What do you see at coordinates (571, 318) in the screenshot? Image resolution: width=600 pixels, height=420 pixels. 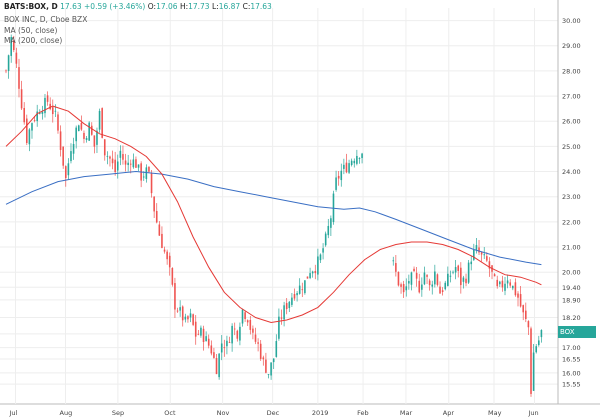 I see `y-tick-label: 18.20` at bounding box center [571, 318].